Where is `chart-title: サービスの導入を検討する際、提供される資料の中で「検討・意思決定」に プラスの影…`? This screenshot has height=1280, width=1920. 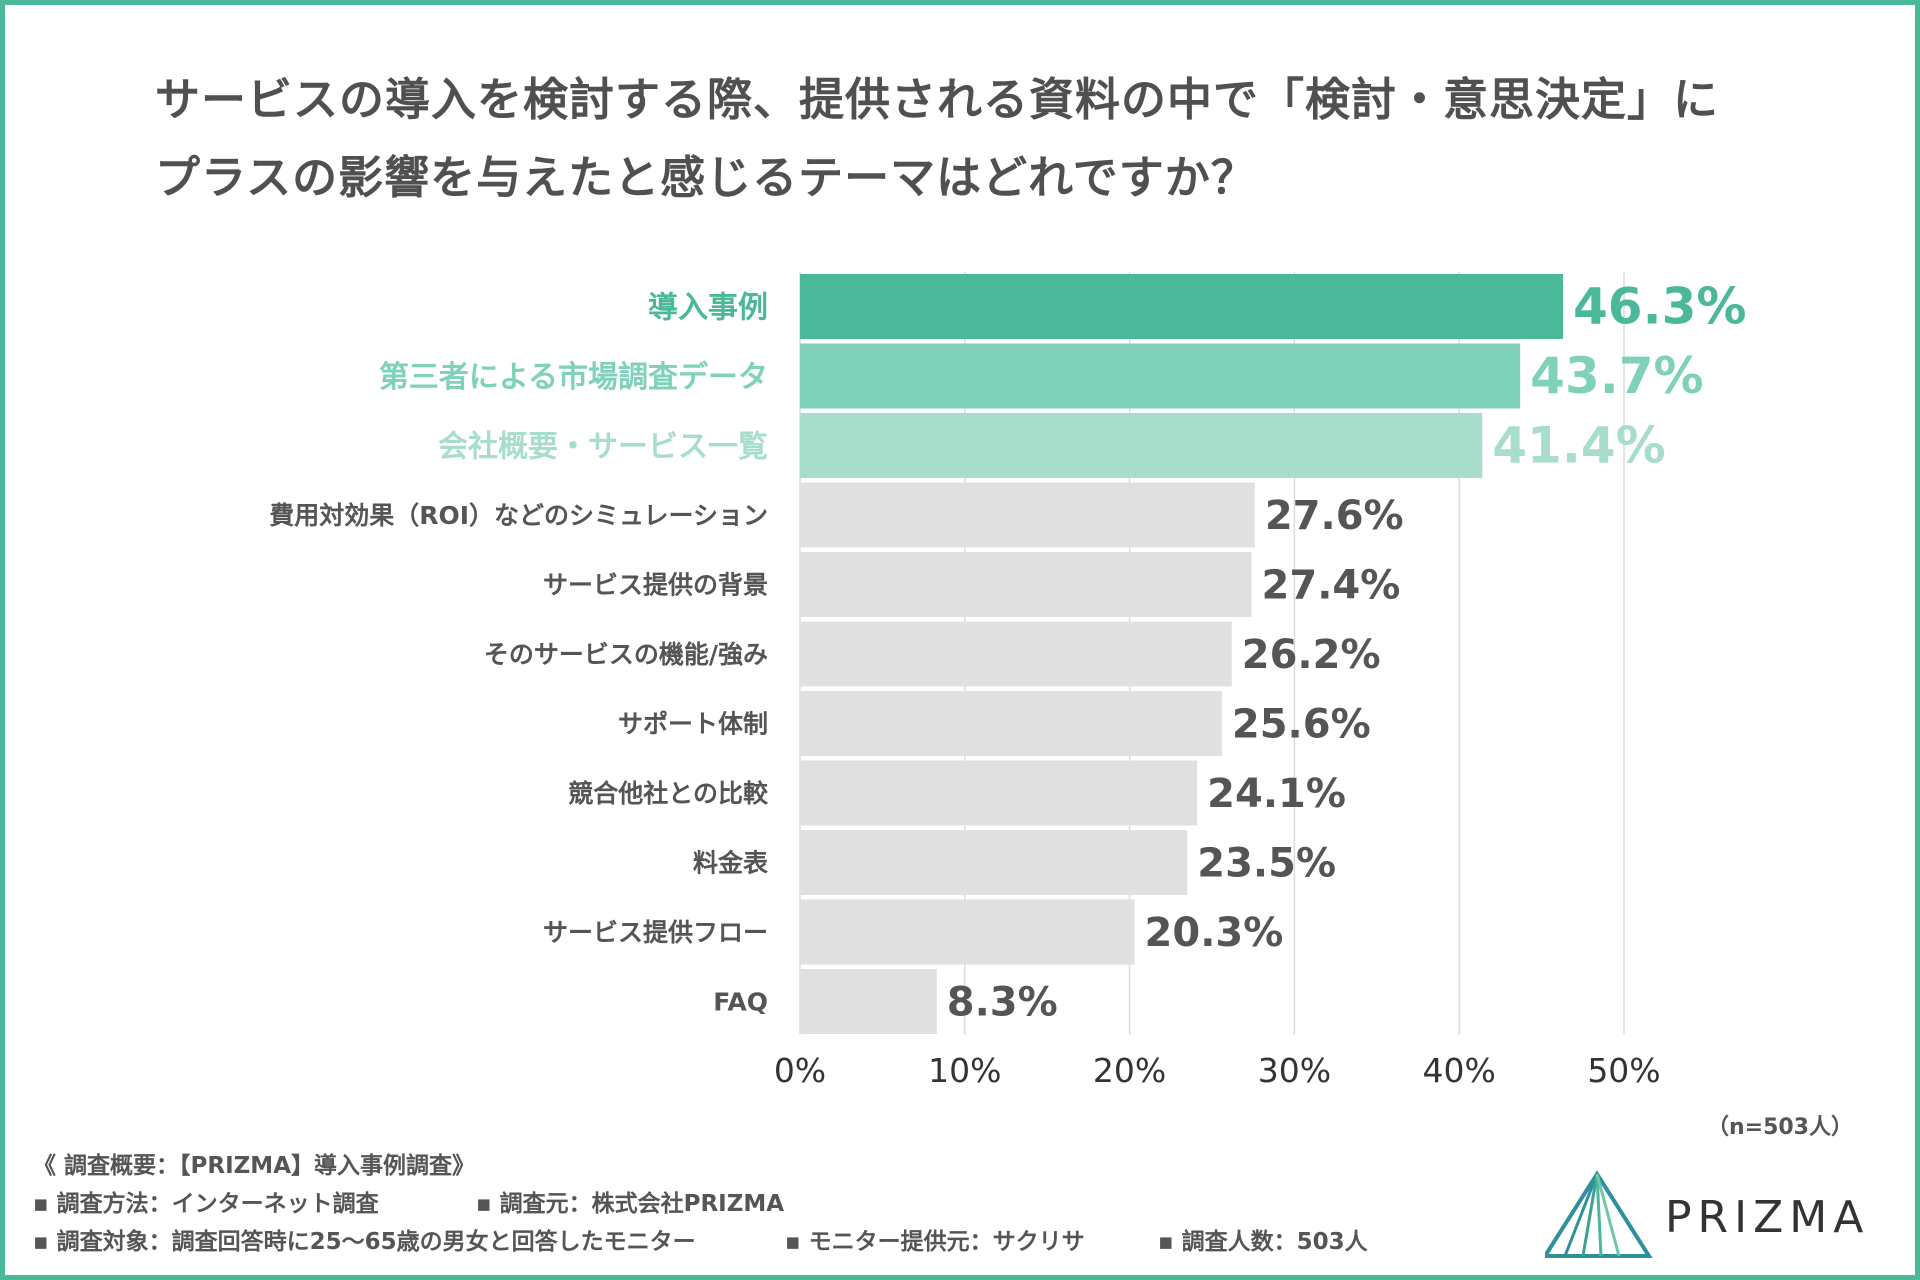 chart-title: サービスの導入を検討する際、提供される資料の中で「検討・意思決定」に プラスの影… is located at coordinates (995, 139).